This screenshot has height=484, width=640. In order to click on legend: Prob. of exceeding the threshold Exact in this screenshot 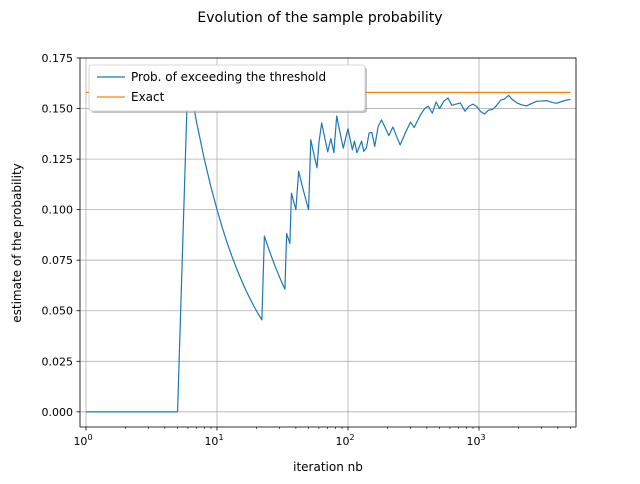, I will do `click(227, 88)`.